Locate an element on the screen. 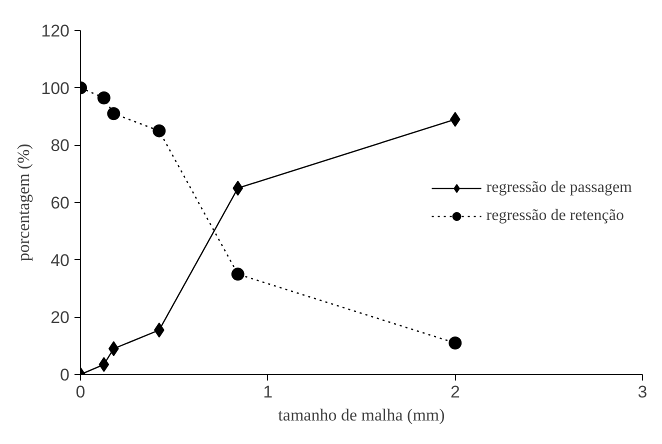  x-tick-label: 3 is located at coordinates (643, 392).